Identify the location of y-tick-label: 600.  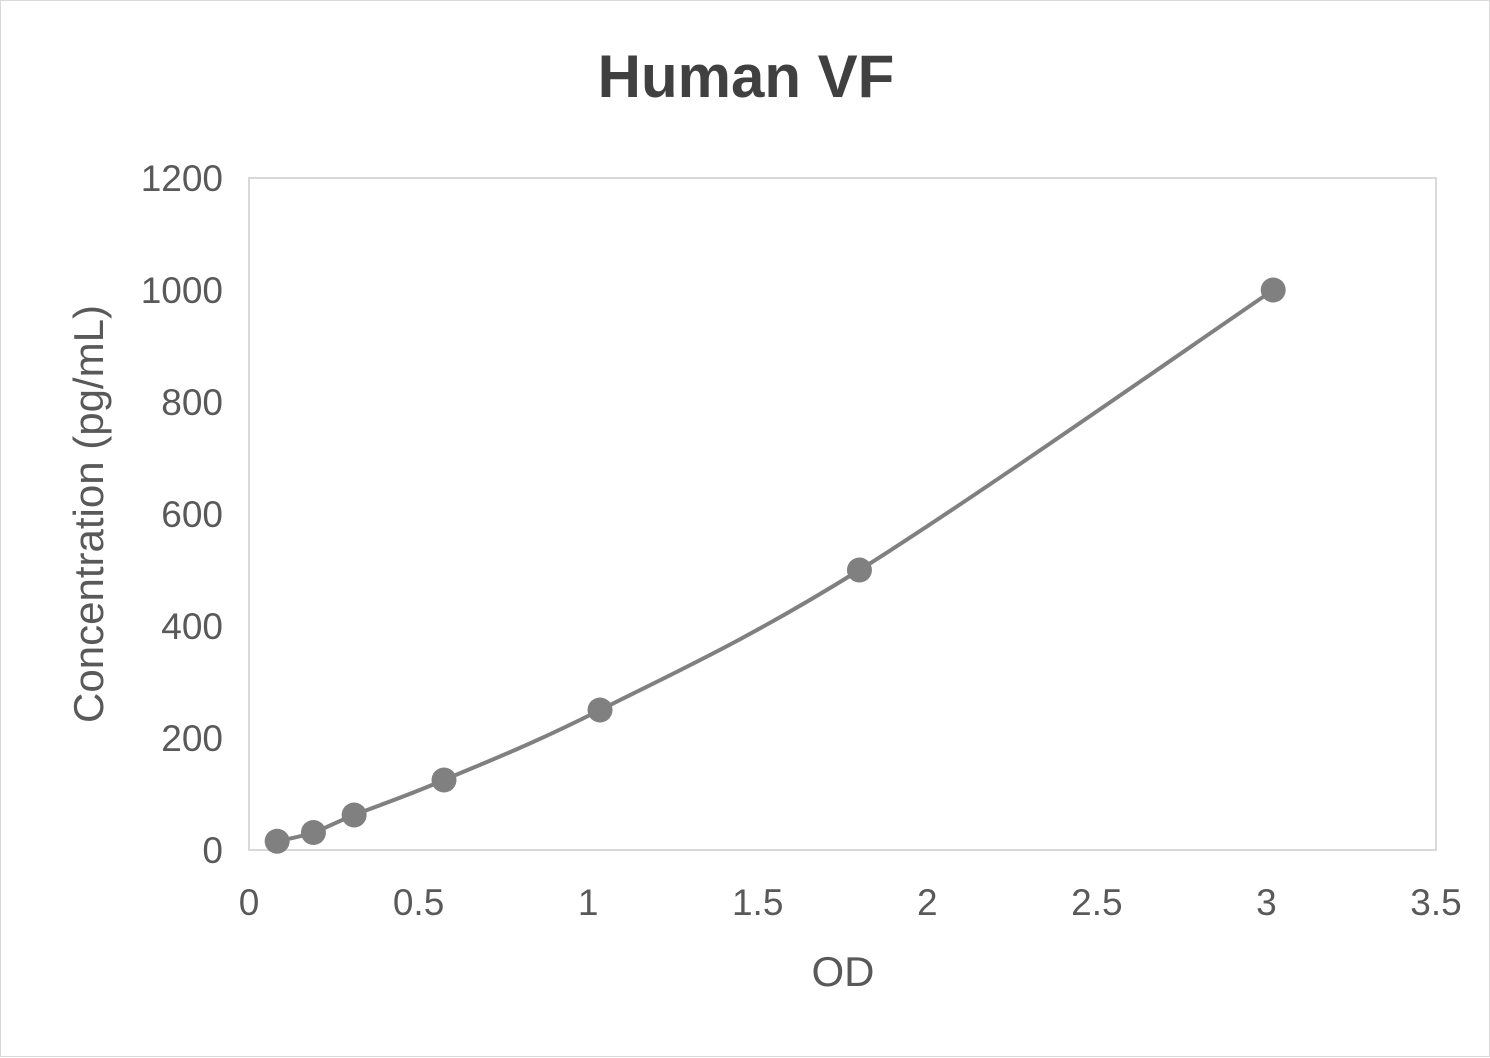
(192, 514).